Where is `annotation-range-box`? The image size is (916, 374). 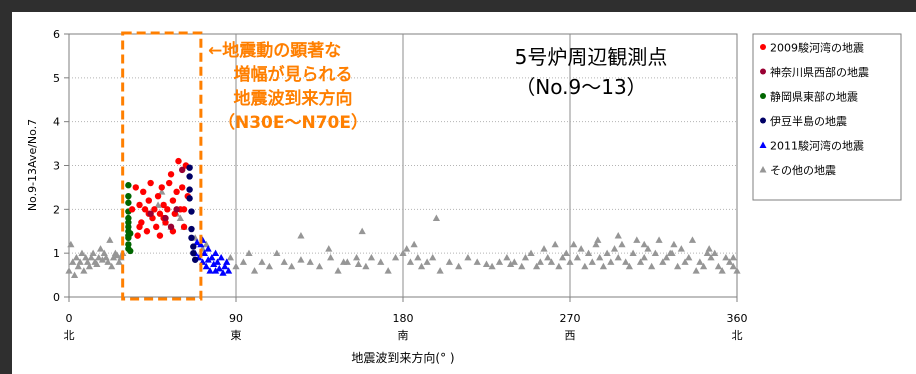
annotation-range-box is located at coordinates (162, 166).